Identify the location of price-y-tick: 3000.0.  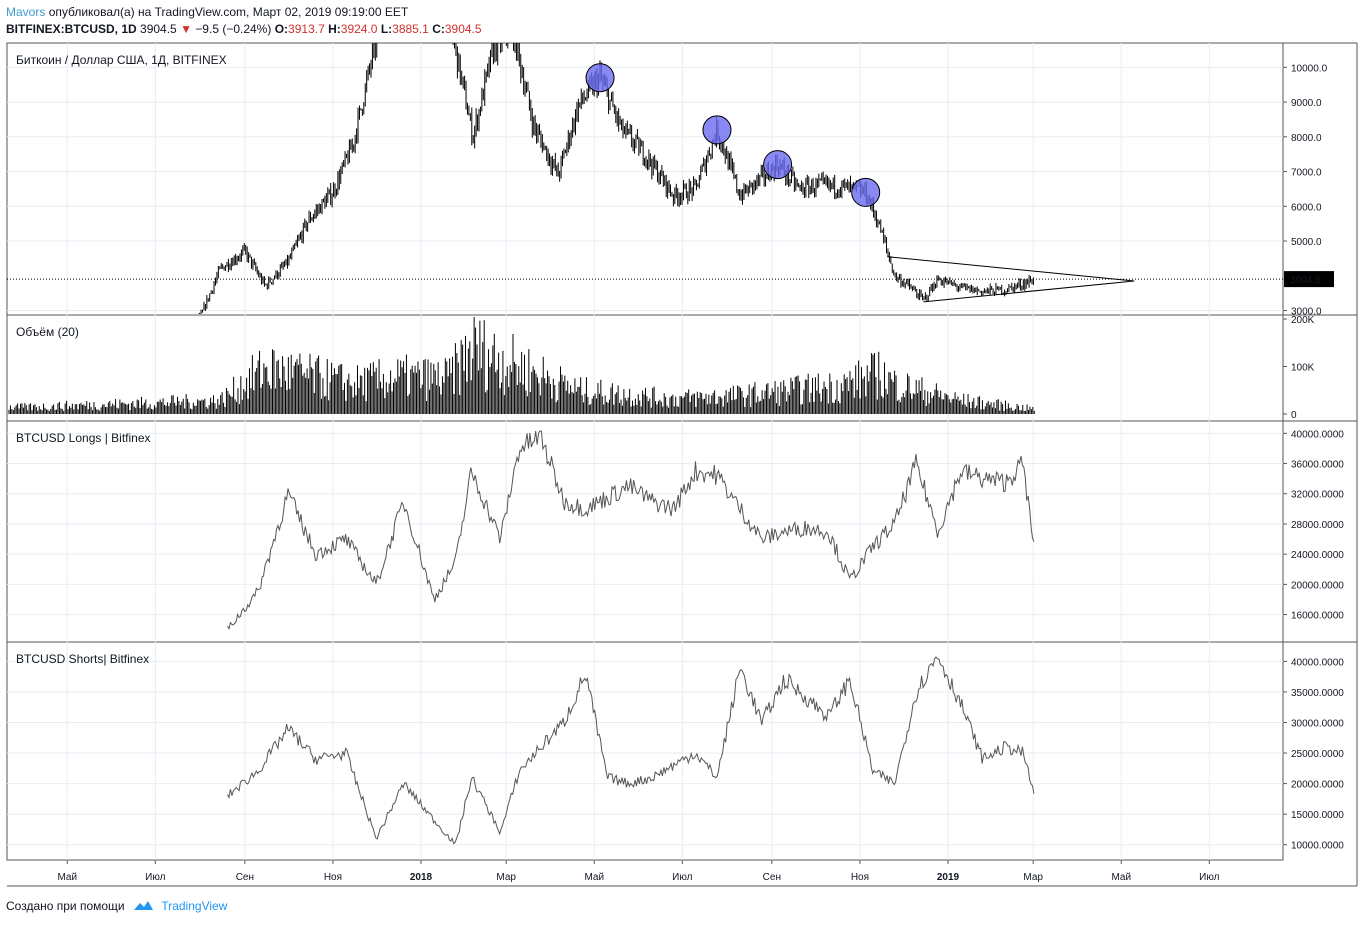
(1306, 312).